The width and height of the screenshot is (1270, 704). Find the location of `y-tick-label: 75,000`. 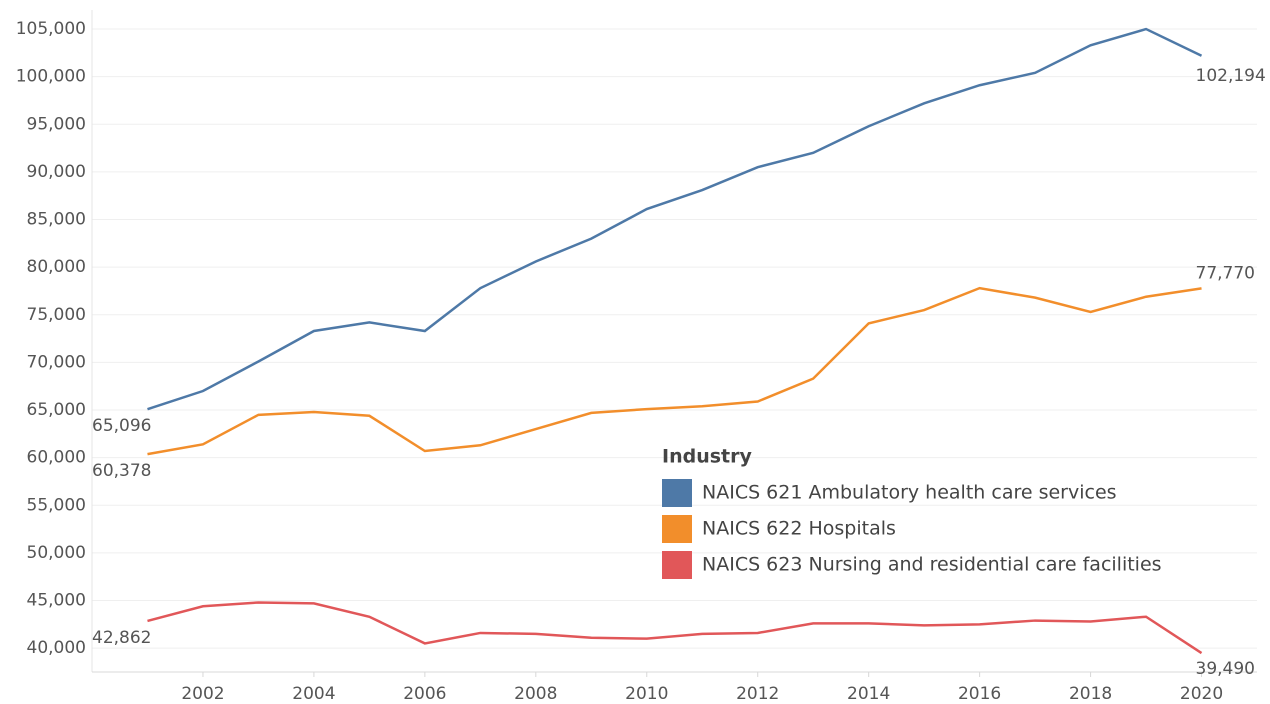

y-tick-label: 75,000 is located at coordinates (56, 315).